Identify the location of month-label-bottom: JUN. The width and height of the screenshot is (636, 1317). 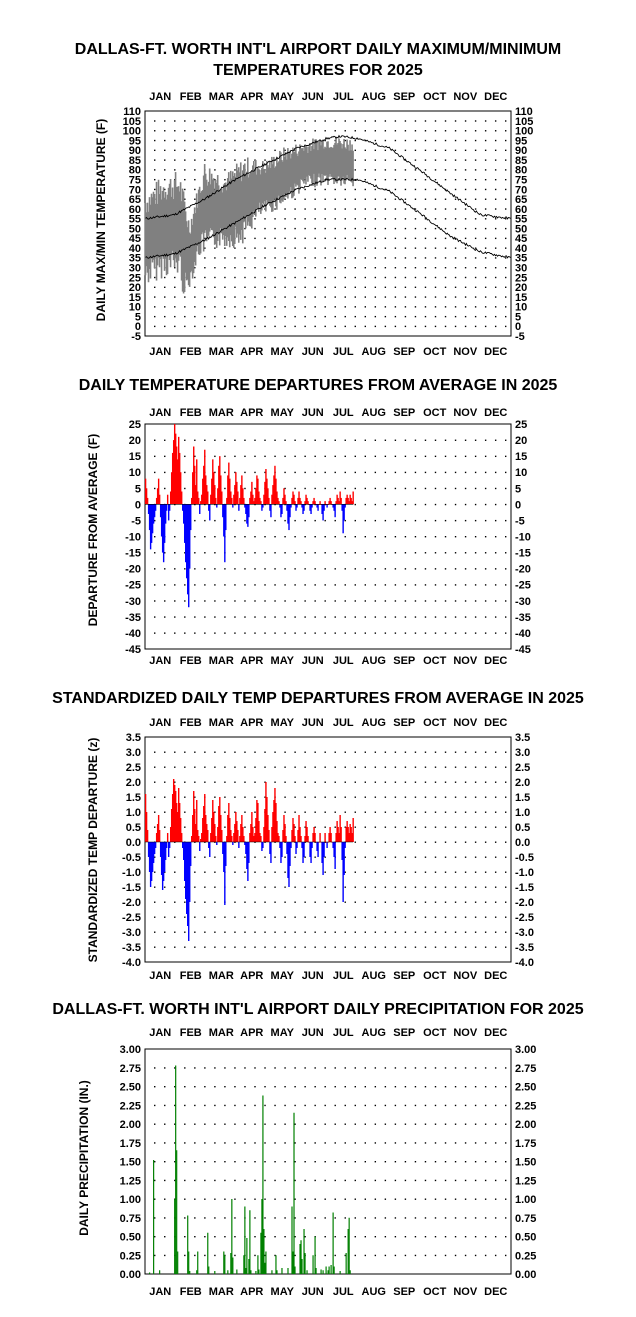
(313, 1292).